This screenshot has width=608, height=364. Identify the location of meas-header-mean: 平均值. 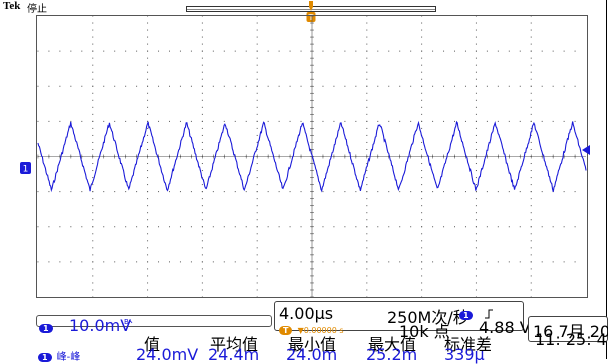
(234, 344).